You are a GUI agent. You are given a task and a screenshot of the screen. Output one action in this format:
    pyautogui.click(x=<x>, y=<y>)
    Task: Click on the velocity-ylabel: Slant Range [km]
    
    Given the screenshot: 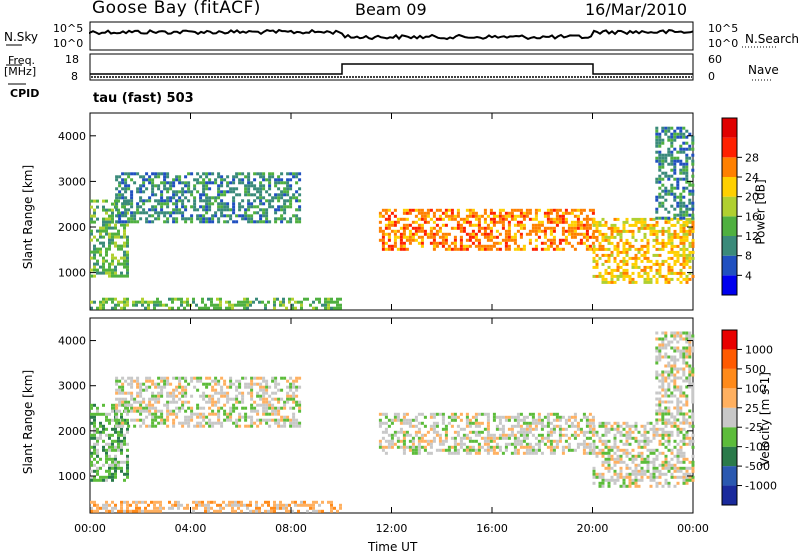 What is the action you would take?
    pyautogui.click(x=28, y=422)
    